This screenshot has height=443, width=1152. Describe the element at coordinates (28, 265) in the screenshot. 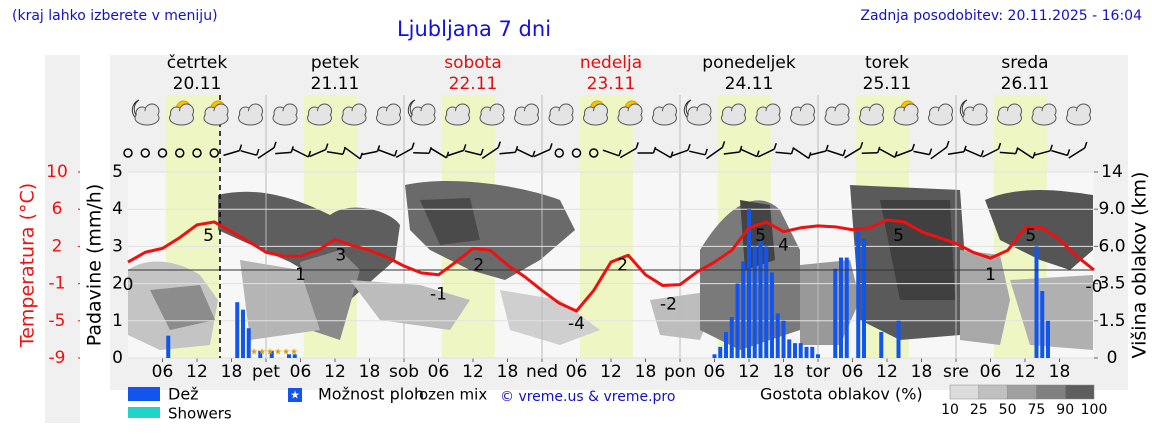

I see `temp-axis-title: Temperatura (°C)` at that location.